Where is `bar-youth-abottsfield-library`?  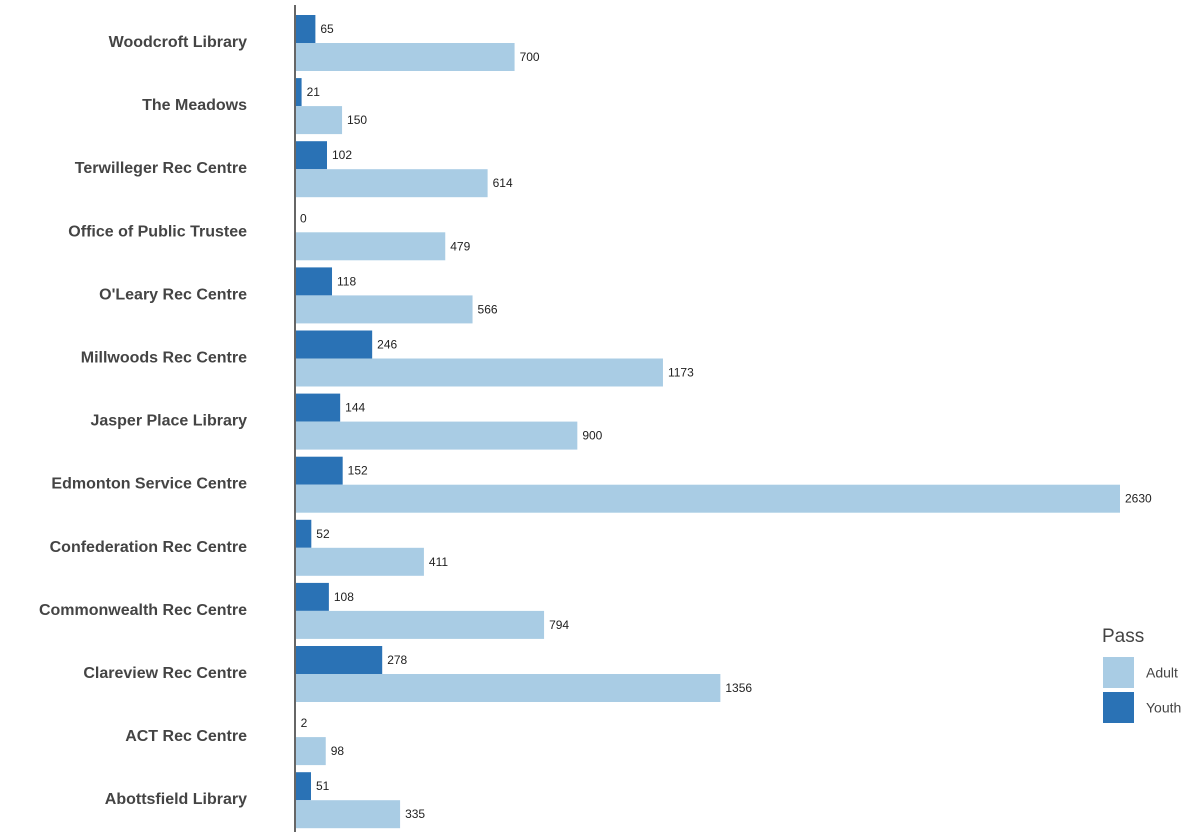
bar-youth-abottsfield-library is located at coordinates (303, 786).